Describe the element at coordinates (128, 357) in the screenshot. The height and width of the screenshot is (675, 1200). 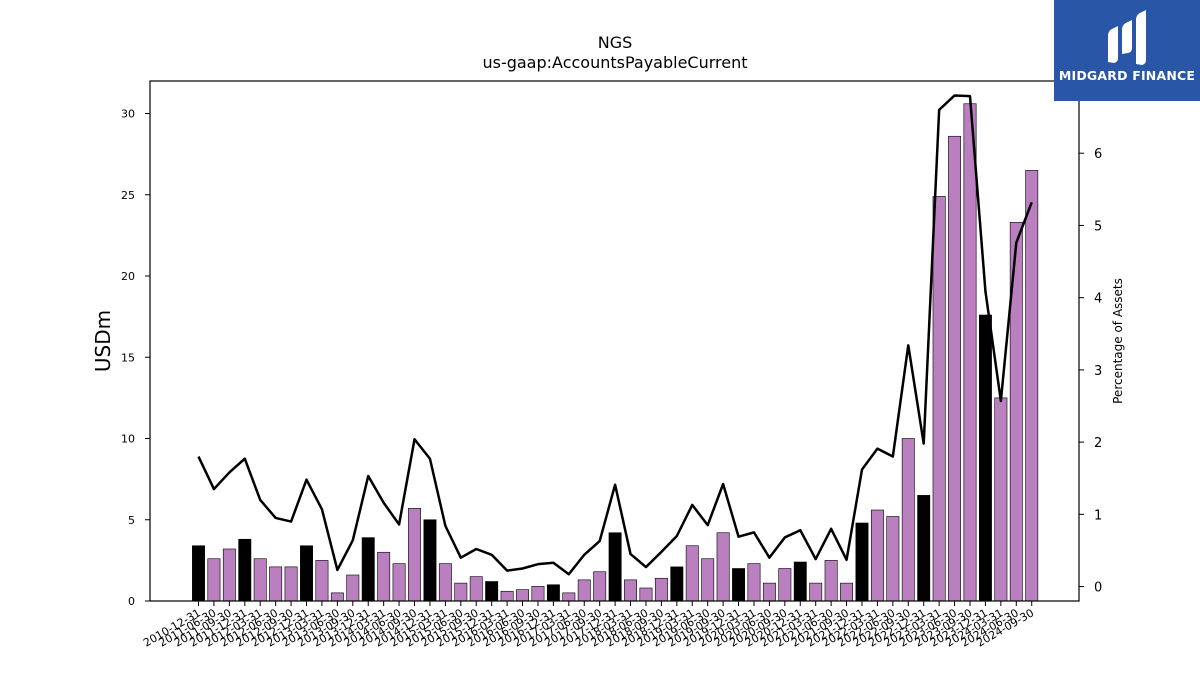
I see `y-tick-label: 15` at that location.